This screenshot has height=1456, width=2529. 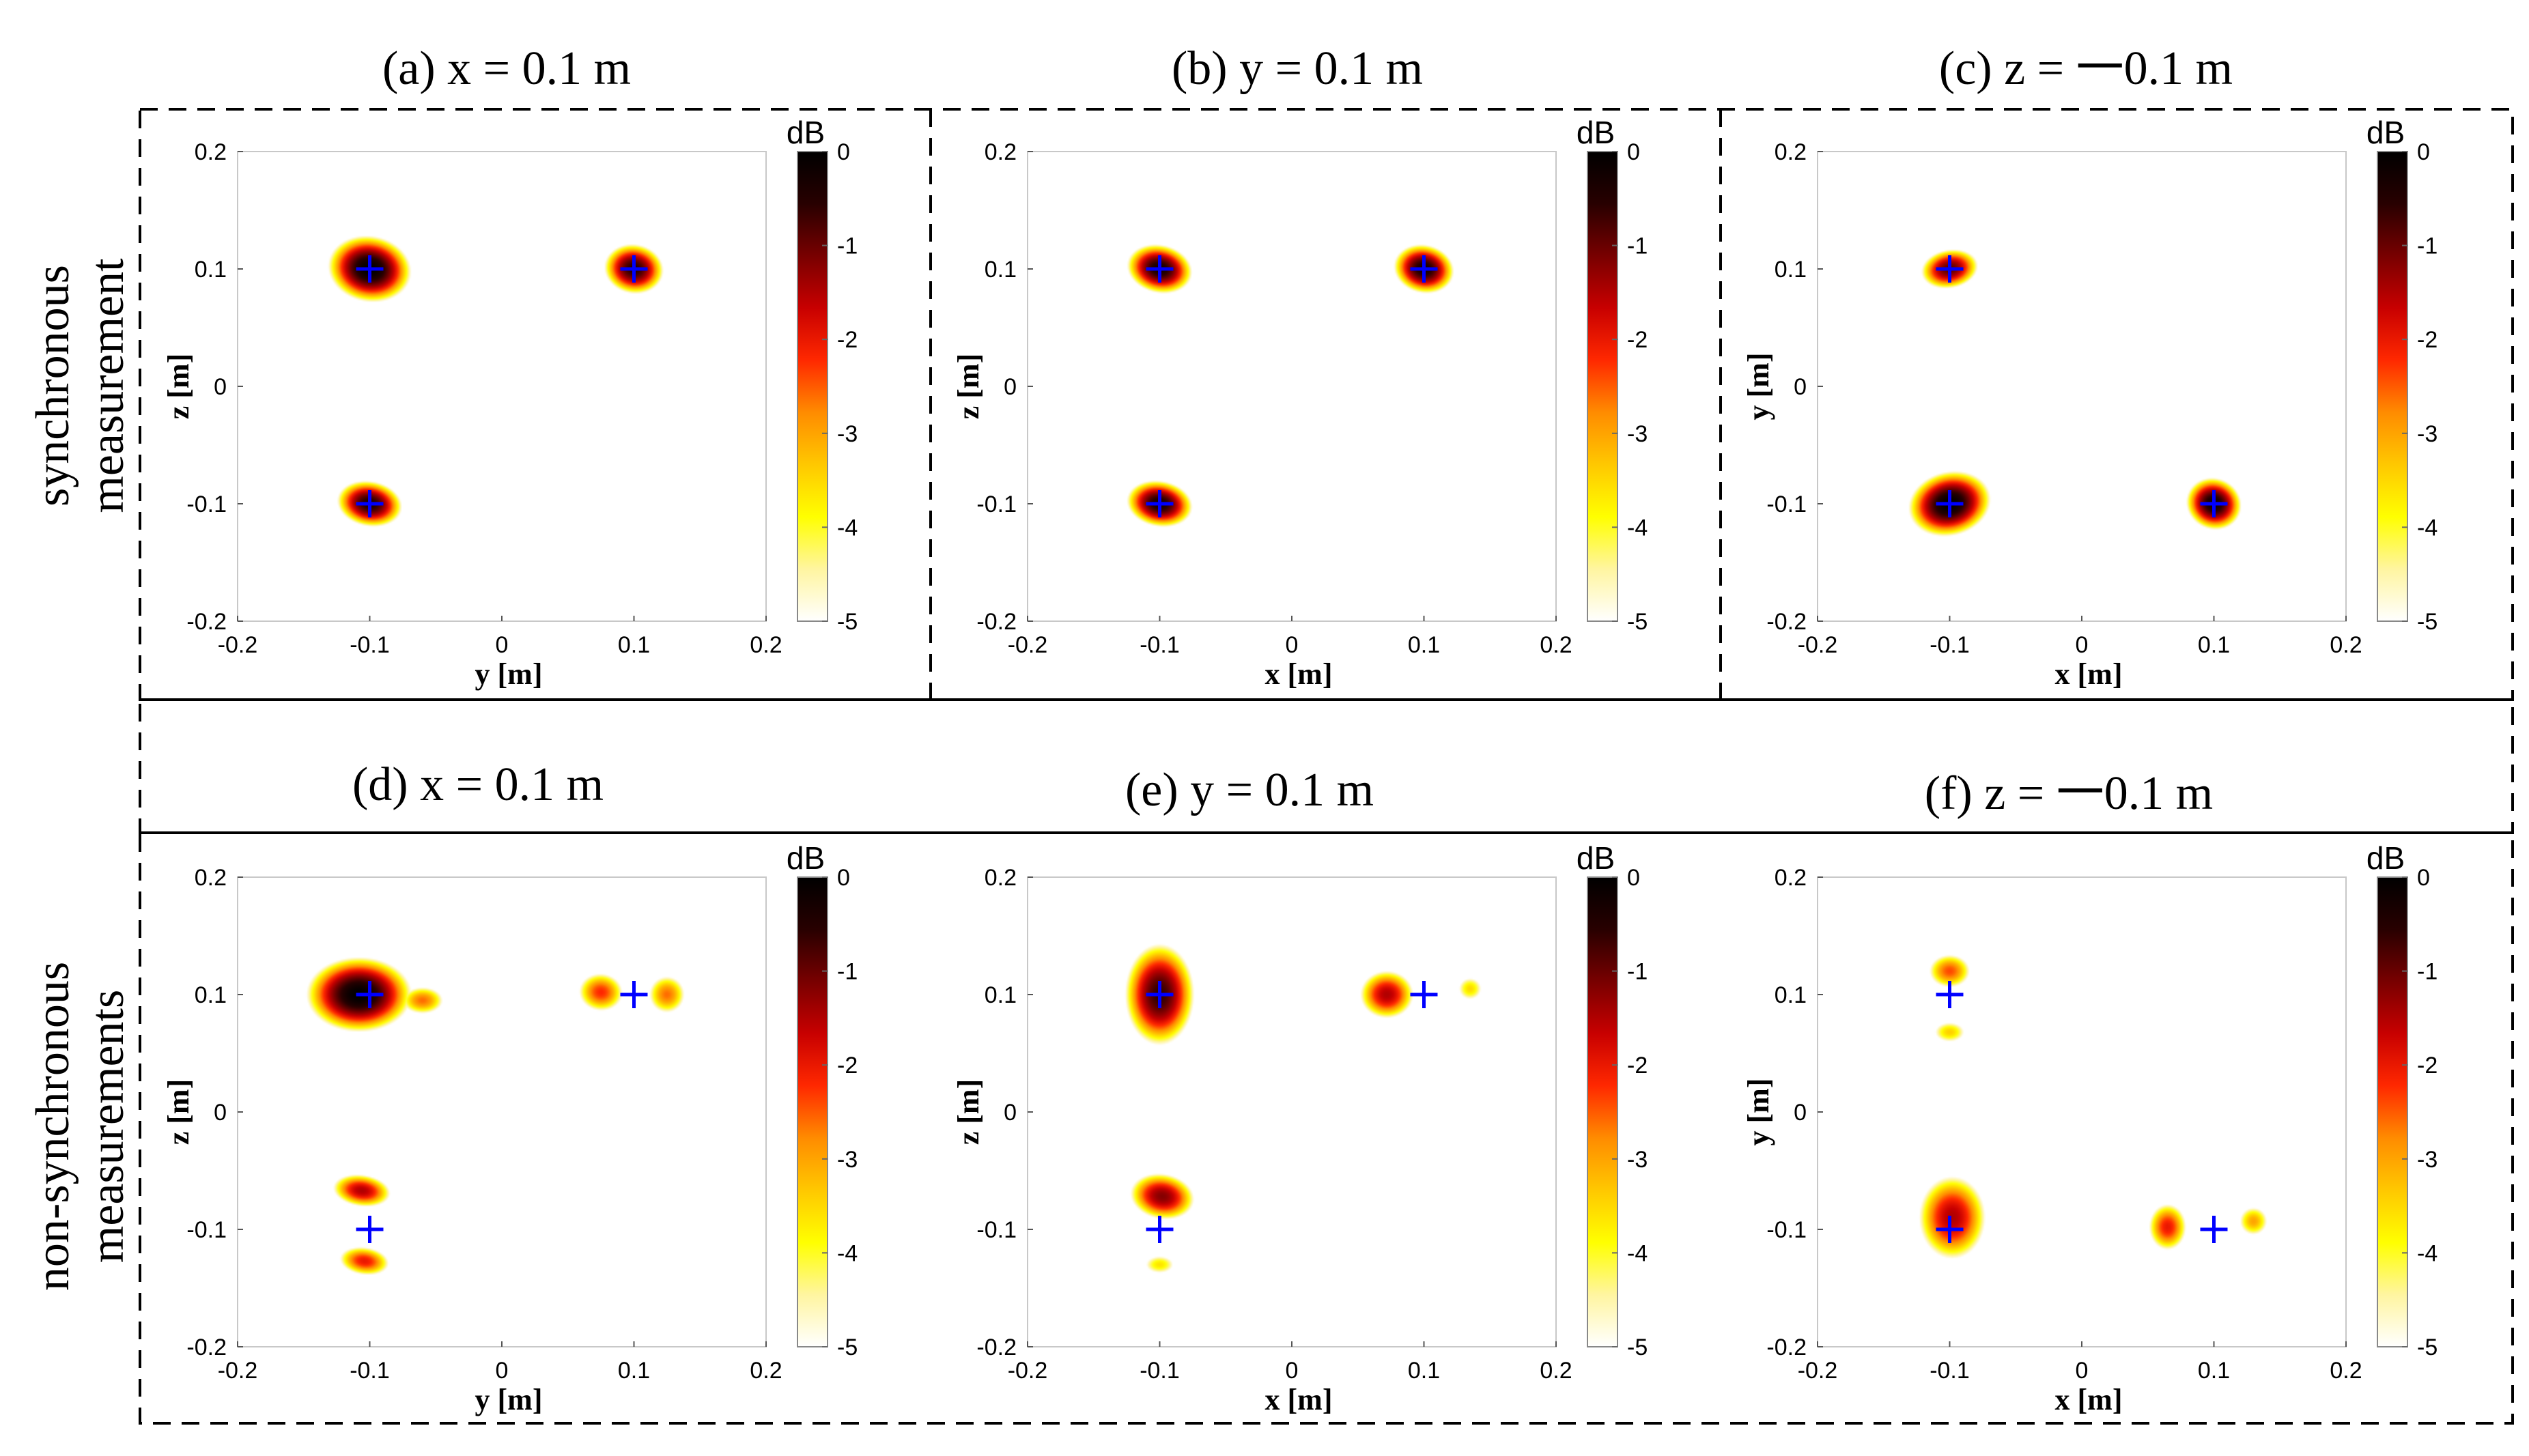 What do you see at coordinates (509, 674) in the screenshot?
I see `x-axis-label: y [m]` at bounding box center [509, 674].